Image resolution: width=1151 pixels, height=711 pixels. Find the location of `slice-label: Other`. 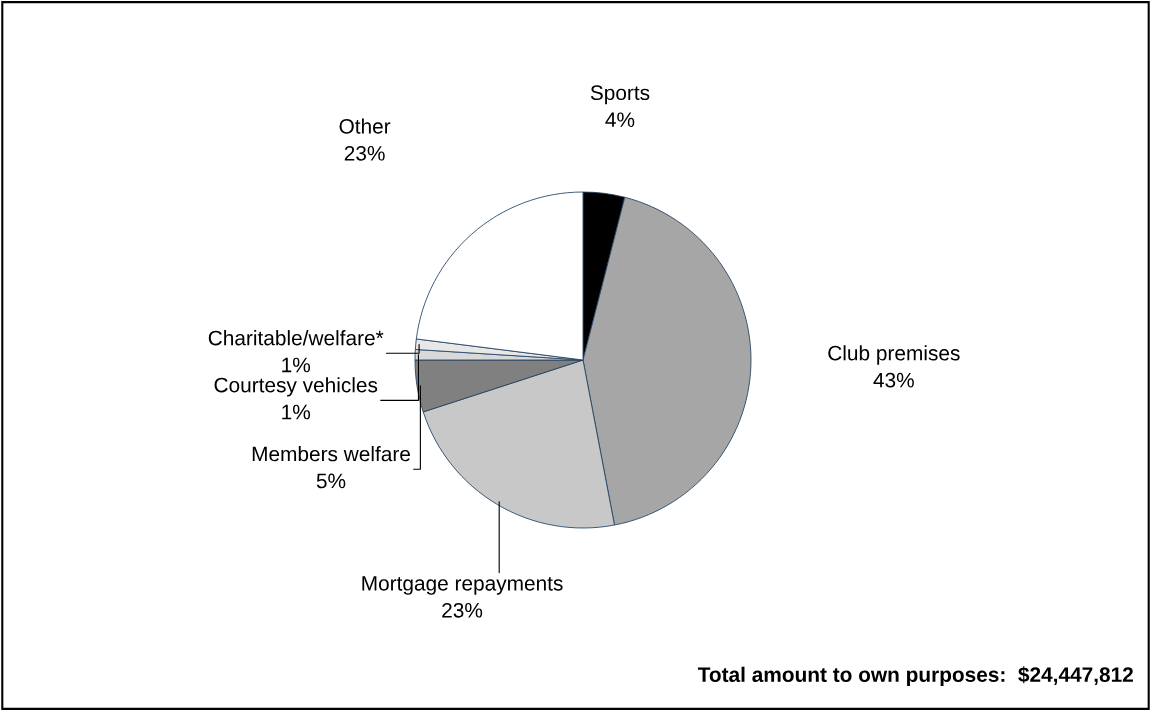

slice-label: Other is located at coordinates (365, 126).